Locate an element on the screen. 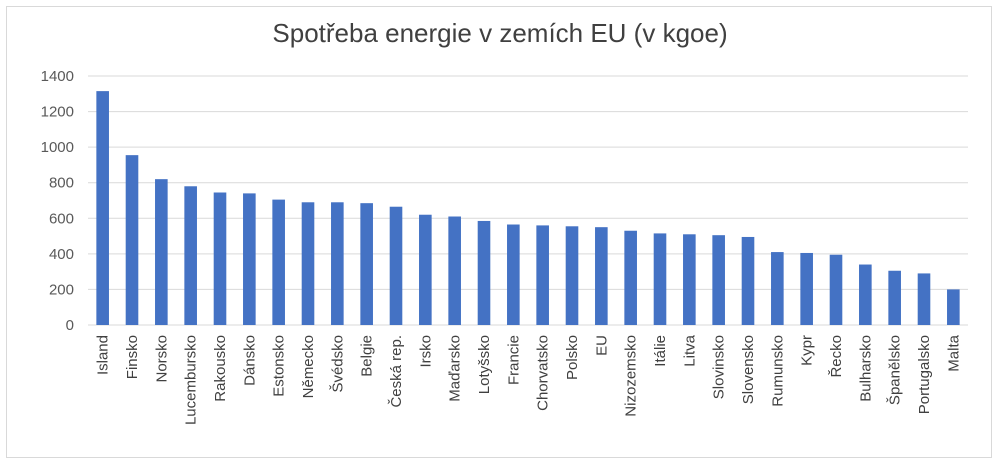 The image size is (1000, 466). y-tick-label: 1000 is located at coordinates (57, 147).